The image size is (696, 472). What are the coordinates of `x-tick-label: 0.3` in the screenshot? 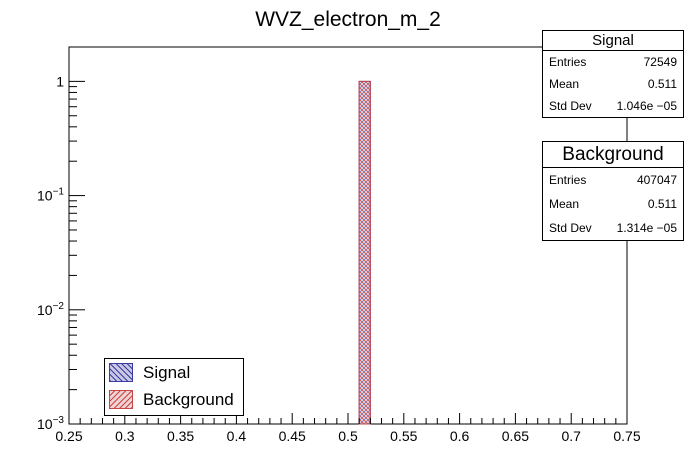 It's located at (125, 436).